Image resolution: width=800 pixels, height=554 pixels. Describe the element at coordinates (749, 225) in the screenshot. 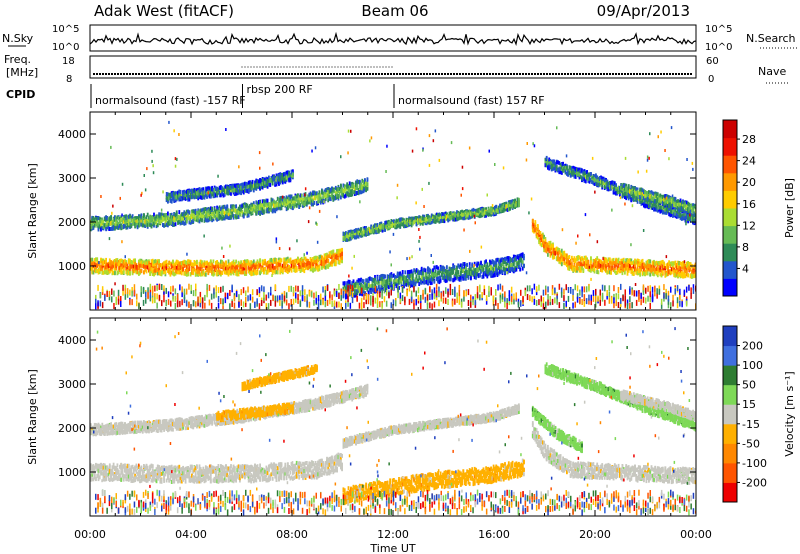

I see `colorbar-tick-2: 12` at that location.